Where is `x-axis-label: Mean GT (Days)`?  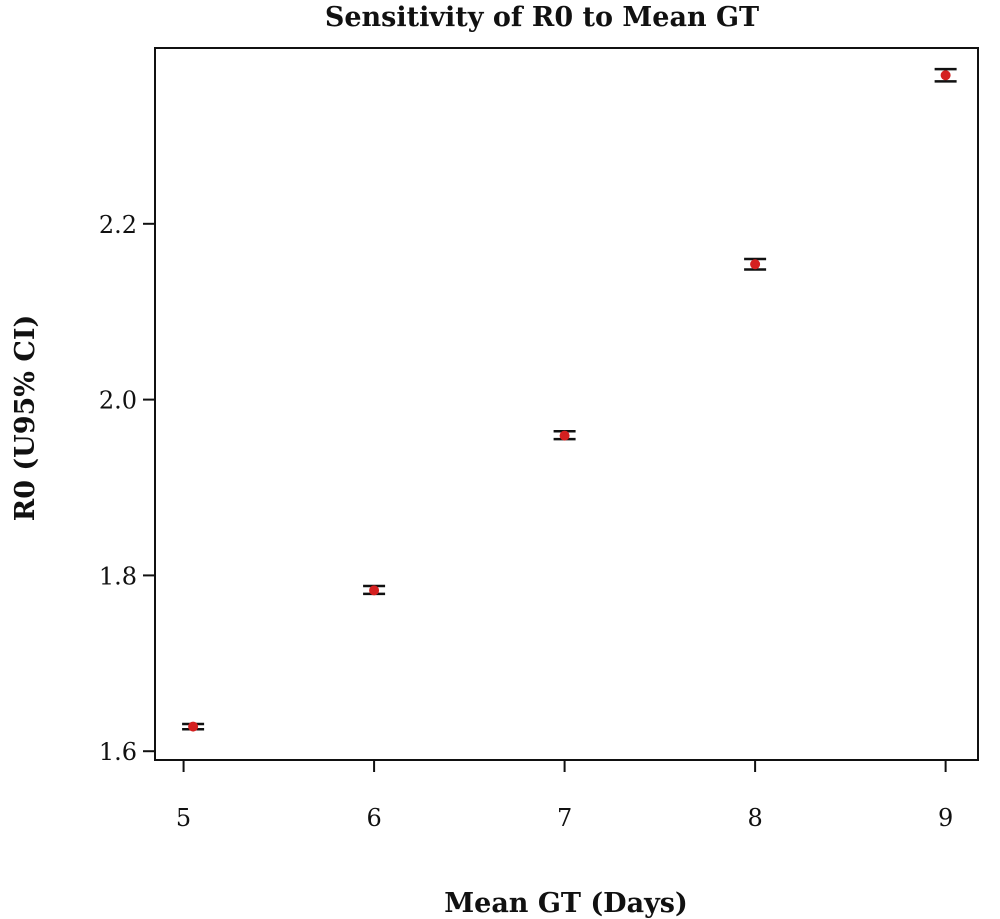
x-axis-label: Mean GT (Days) is located at coordinates (566, 903).